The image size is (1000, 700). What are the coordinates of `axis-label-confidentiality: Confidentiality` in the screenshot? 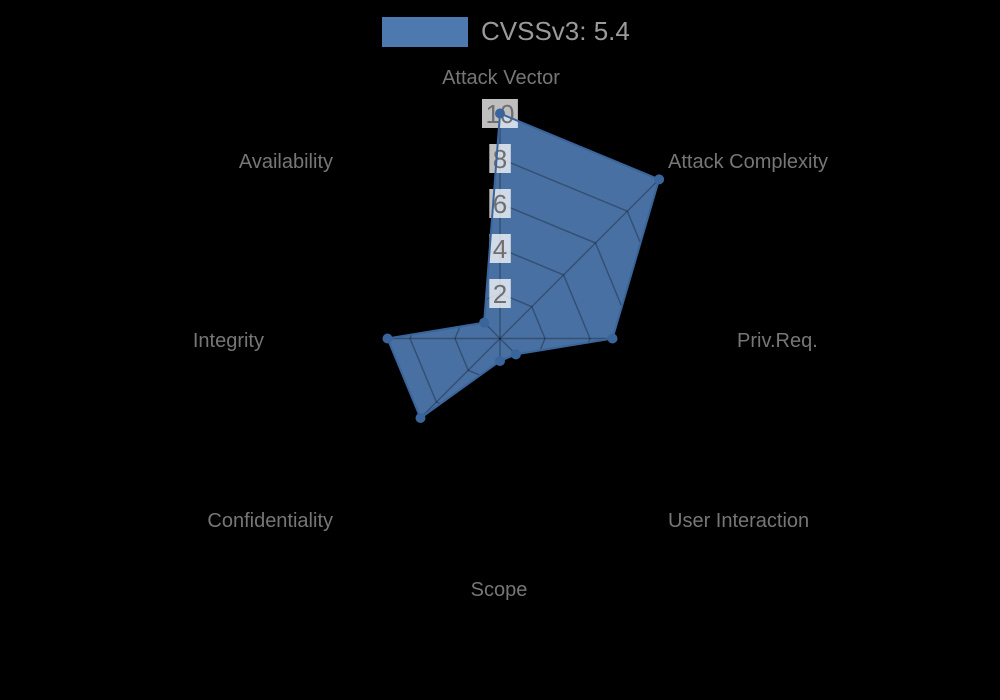 It's located at (270, 521).